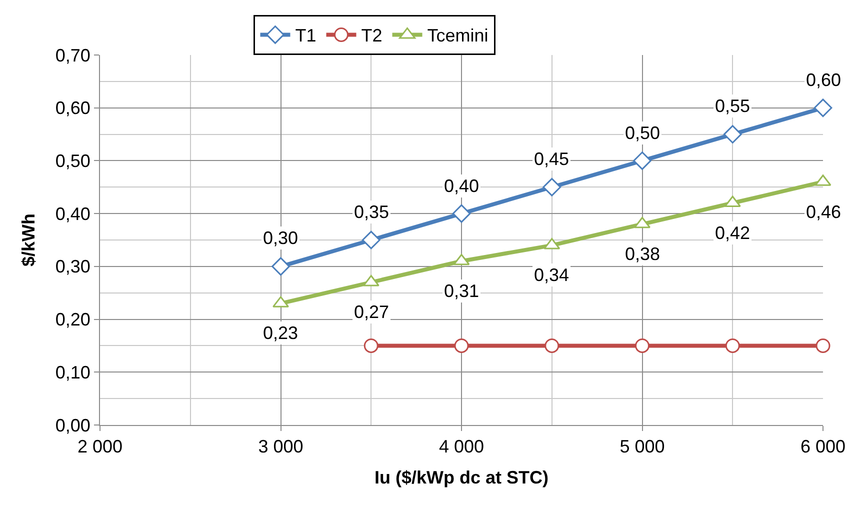 This screenshot has height=515, width=858. What do you see at coordinates (28, 240) in the screenshot?
I see `y-axis-title: $/kWh` at bounding box center [28, 240].